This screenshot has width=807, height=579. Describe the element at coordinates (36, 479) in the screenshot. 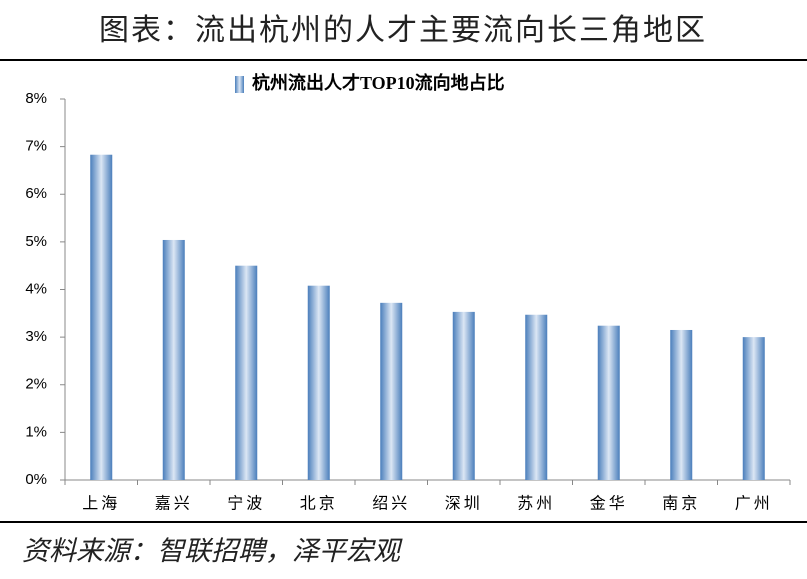

I see `y-tick-label: 0%` at that location.